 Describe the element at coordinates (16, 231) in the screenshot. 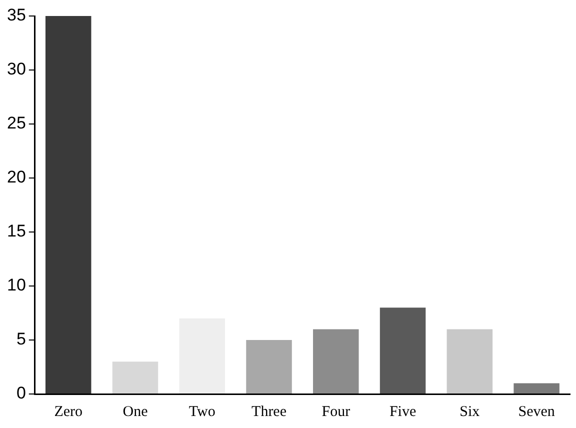

I see `y-tick-label: 15` at that location.